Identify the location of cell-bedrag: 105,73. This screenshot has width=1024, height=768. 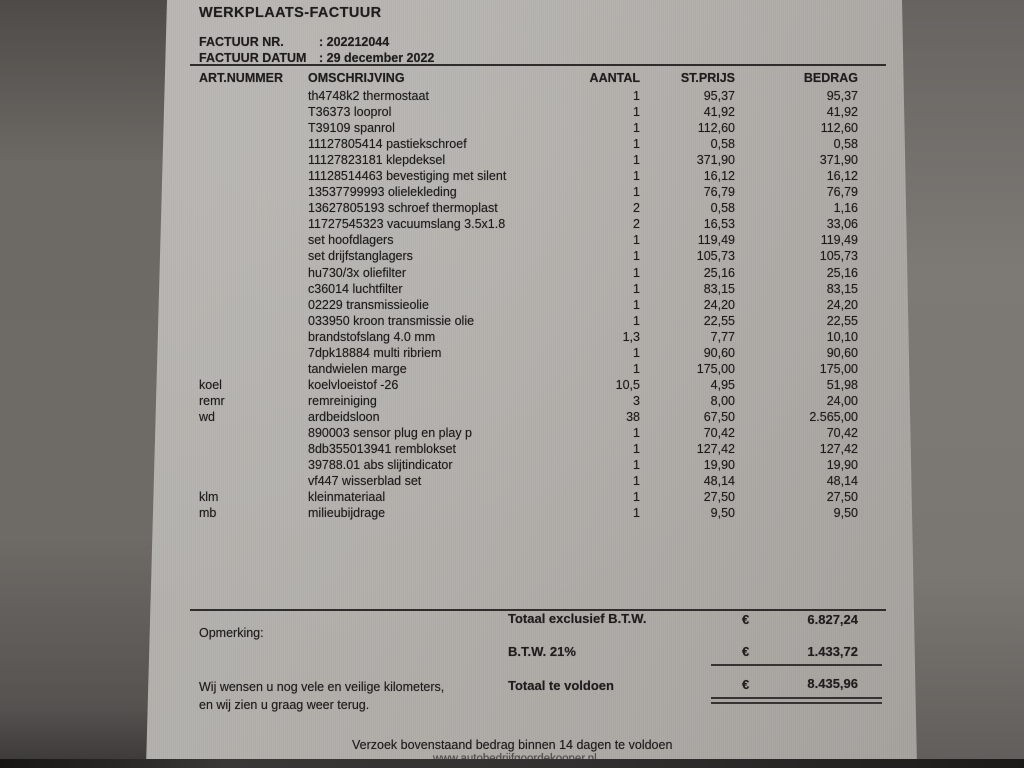
(838, 256).